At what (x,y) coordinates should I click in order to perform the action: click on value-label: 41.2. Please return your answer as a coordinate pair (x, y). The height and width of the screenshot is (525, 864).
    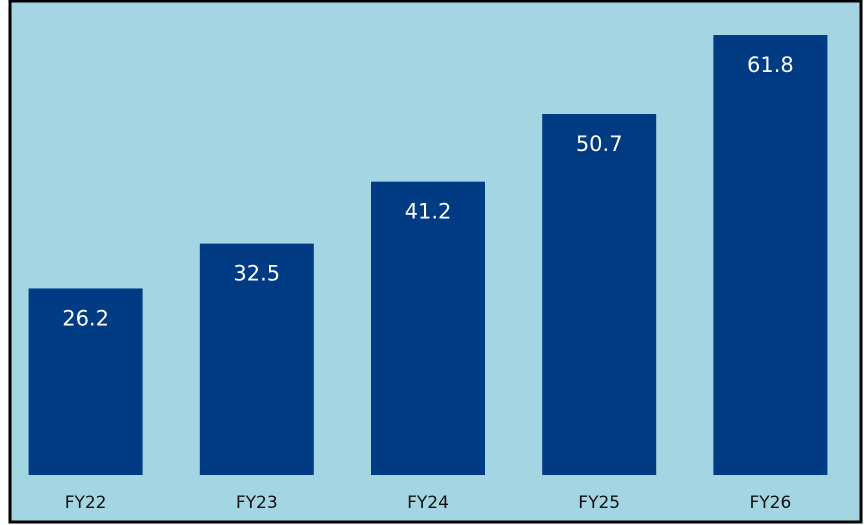
    Looking at the image, I should click on (428, 212).